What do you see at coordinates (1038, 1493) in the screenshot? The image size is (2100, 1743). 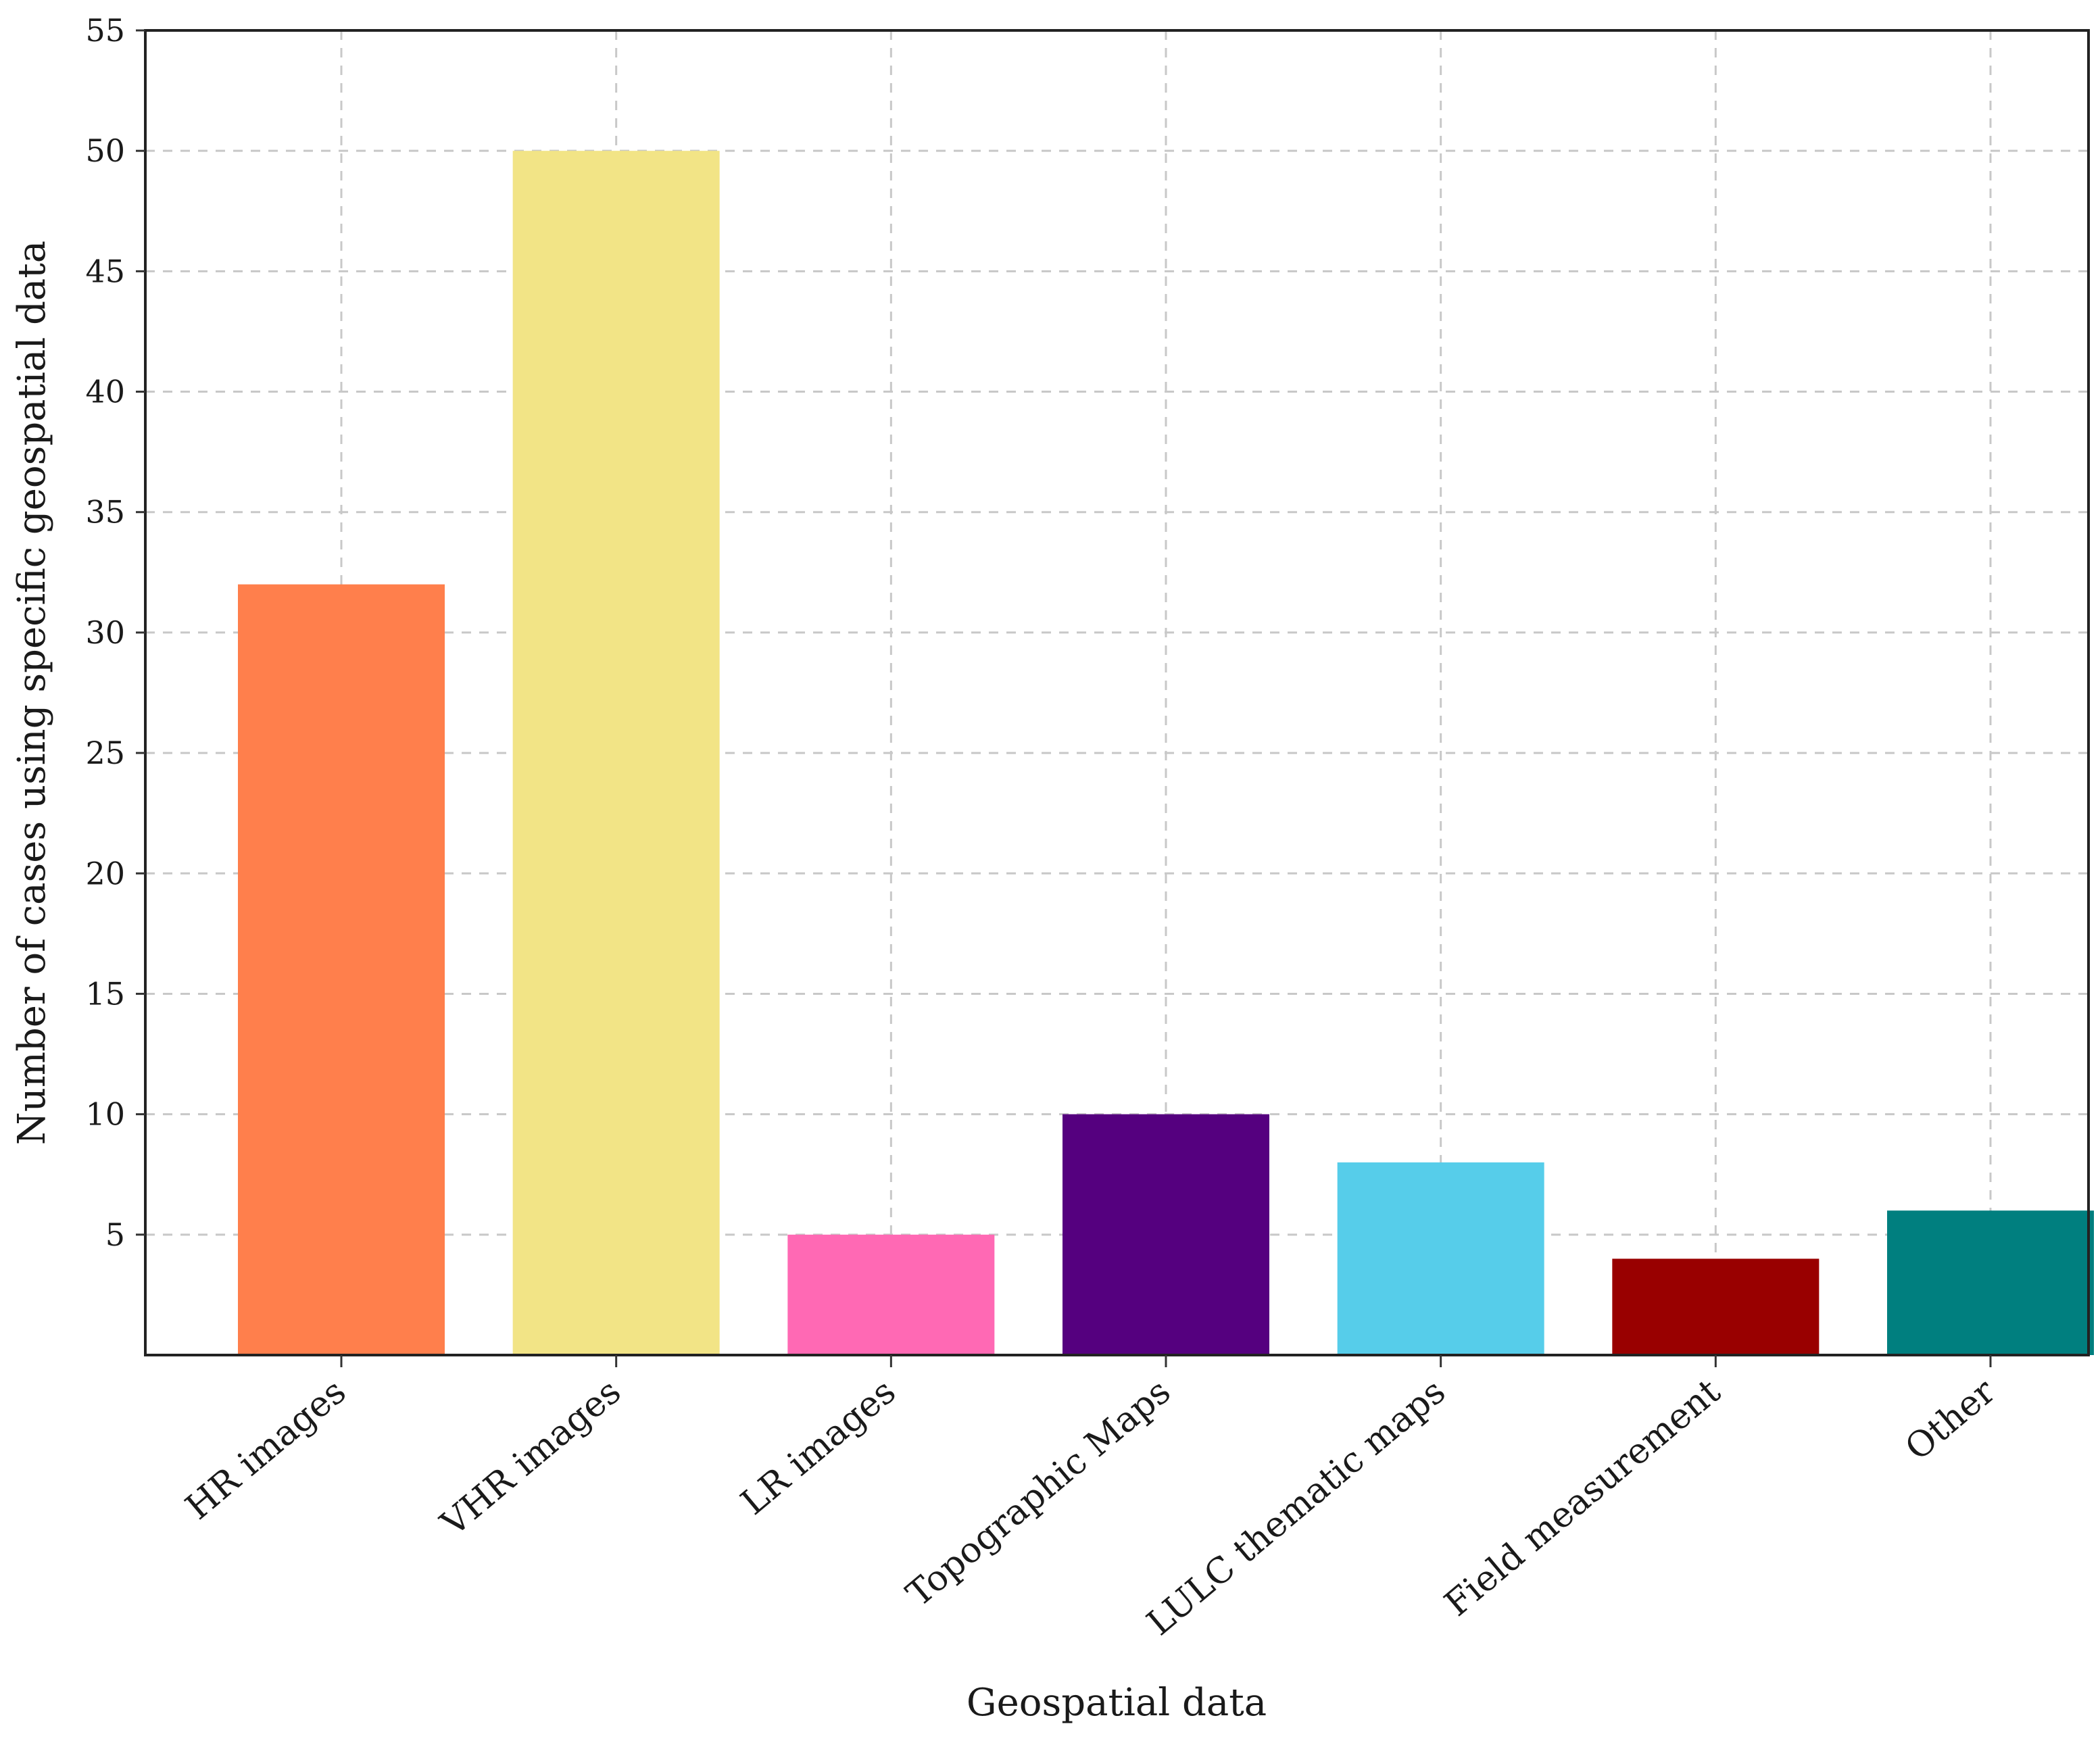 I see `x-tick-label: Topographic Maps` at bounding box center [1038, 1493].